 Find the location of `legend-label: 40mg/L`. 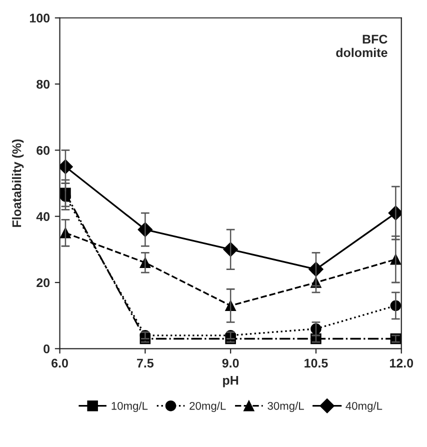

legend-label: 40mg/L is located at coordinates (364, 407).